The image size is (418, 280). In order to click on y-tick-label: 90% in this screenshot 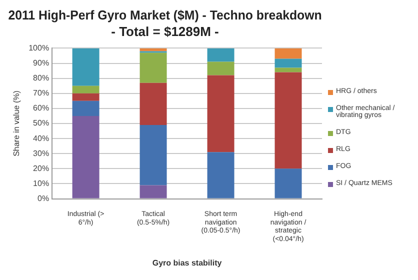, I will do `click(41, 63)`.